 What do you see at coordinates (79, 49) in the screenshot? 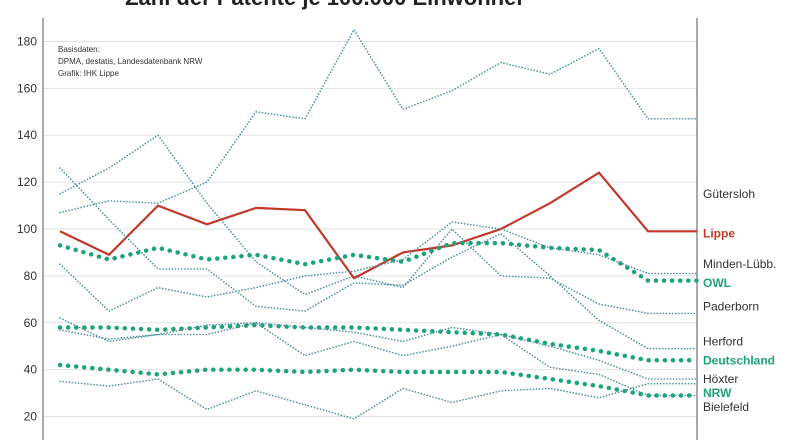
I see `source-line-1: Basisdaten:` at bounding box center [79, 49].